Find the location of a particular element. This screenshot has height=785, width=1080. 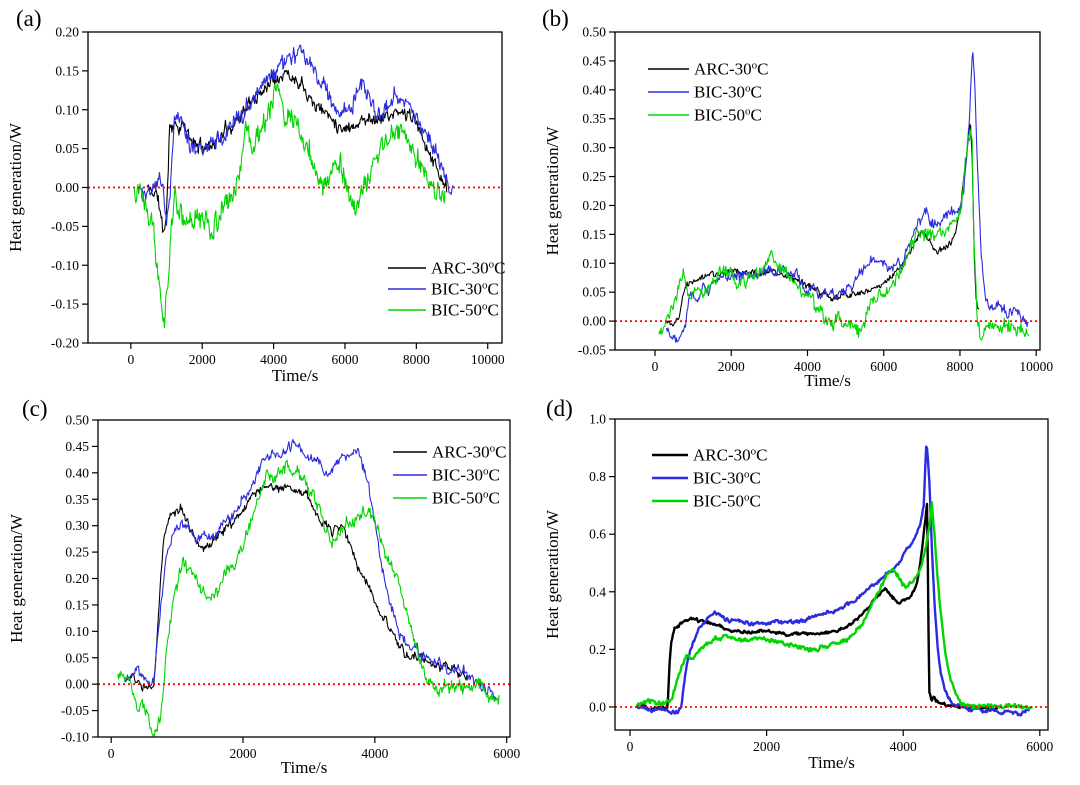

svg-text: -0.05 is located at coordinates (65, 226).